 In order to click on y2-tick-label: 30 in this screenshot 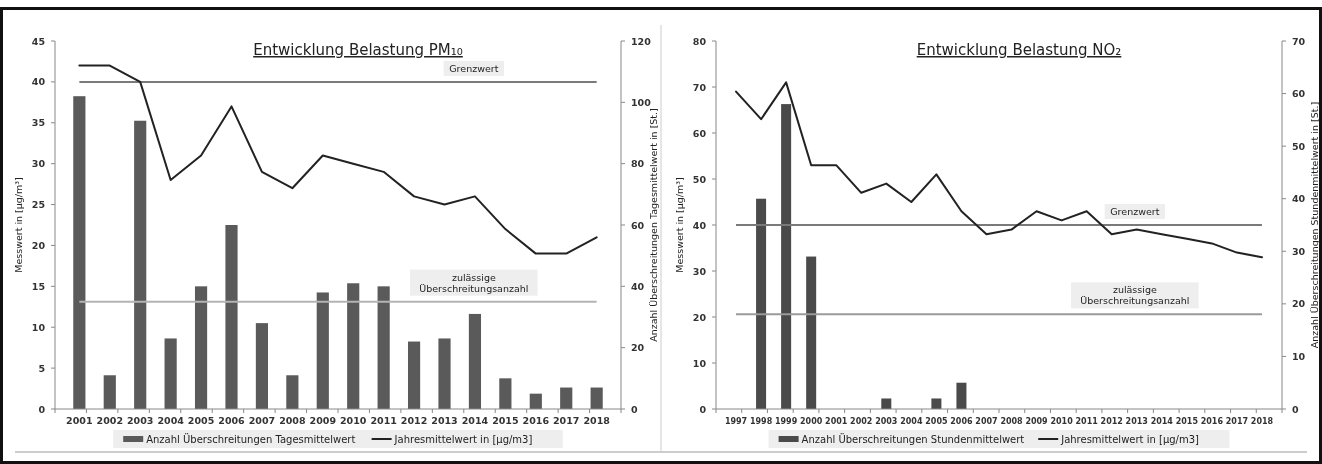, I will do `click(1299, 251)`.